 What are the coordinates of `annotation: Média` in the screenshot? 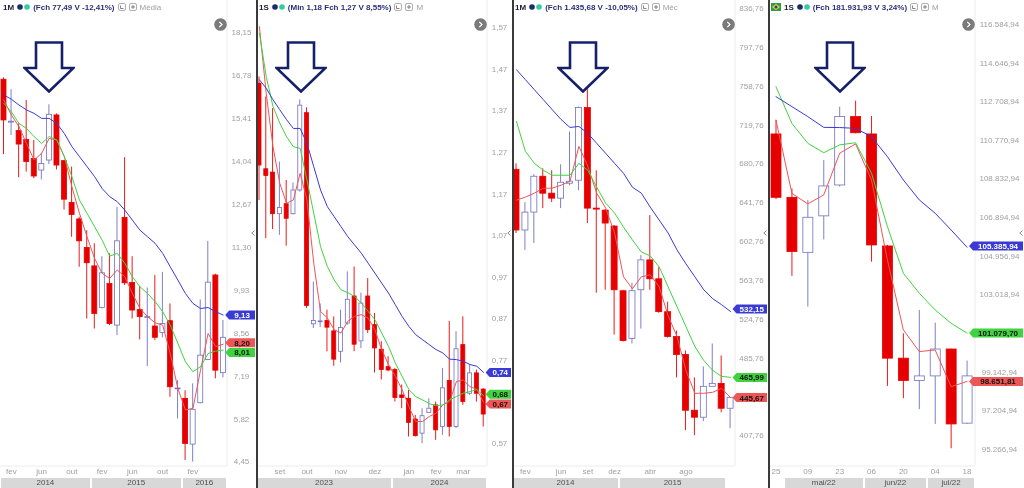 It's located at (150, 7).